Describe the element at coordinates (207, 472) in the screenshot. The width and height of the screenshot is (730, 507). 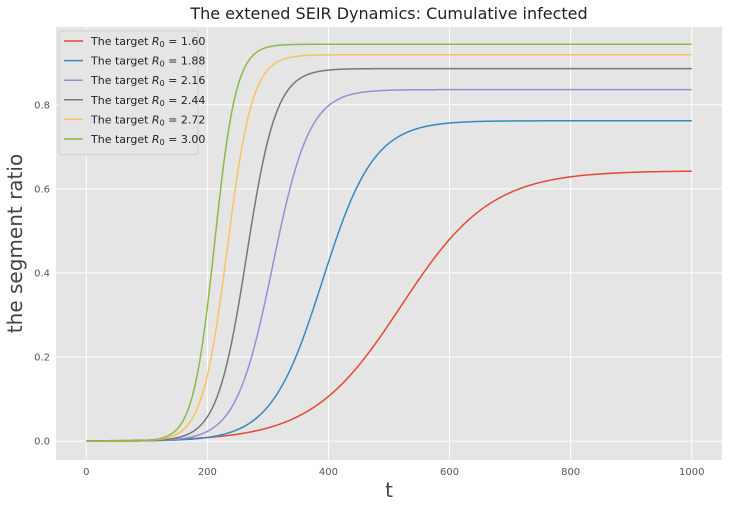
I see `x-tick-label: 200` at that location.